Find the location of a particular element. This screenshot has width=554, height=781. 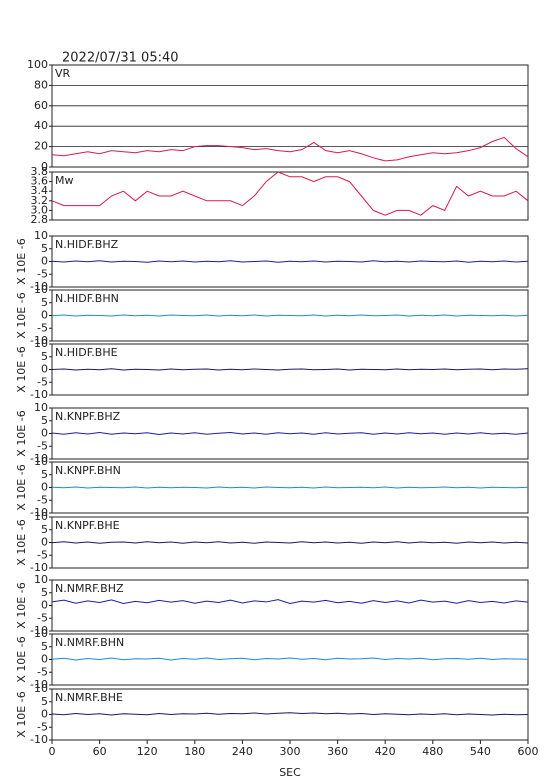

y-tick-label: 3.8 is located at coordinates (40, 171).